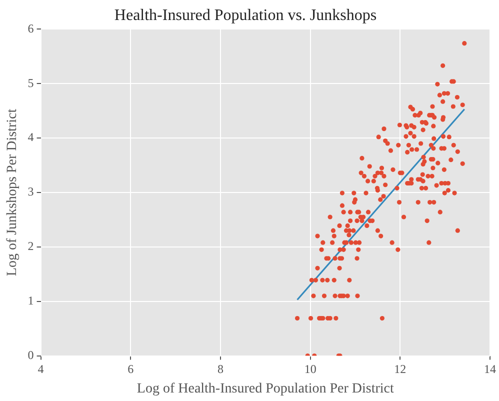  I want to click on x-axis-title: Log of Health-Insured Population Per District, so click(265, 388).